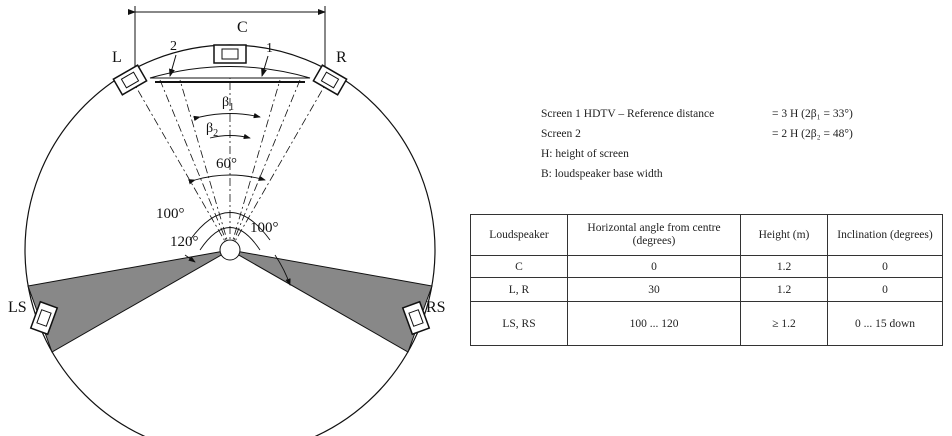 The height and width of the screenshot is (436, 952). What do you see at coordinates (129, 301) in the screenshot?
I see `ls-sector` at bounding box center [129, 301].